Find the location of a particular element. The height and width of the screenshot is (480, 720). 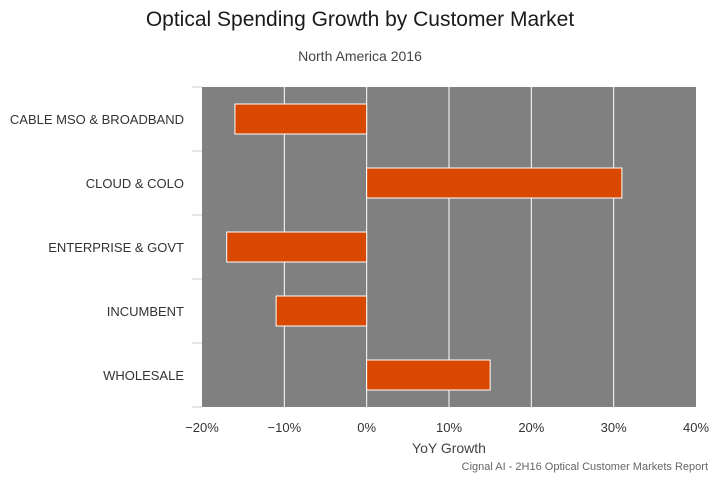

category-label: CLOUD & COLO is located at coordinates (135, 183).